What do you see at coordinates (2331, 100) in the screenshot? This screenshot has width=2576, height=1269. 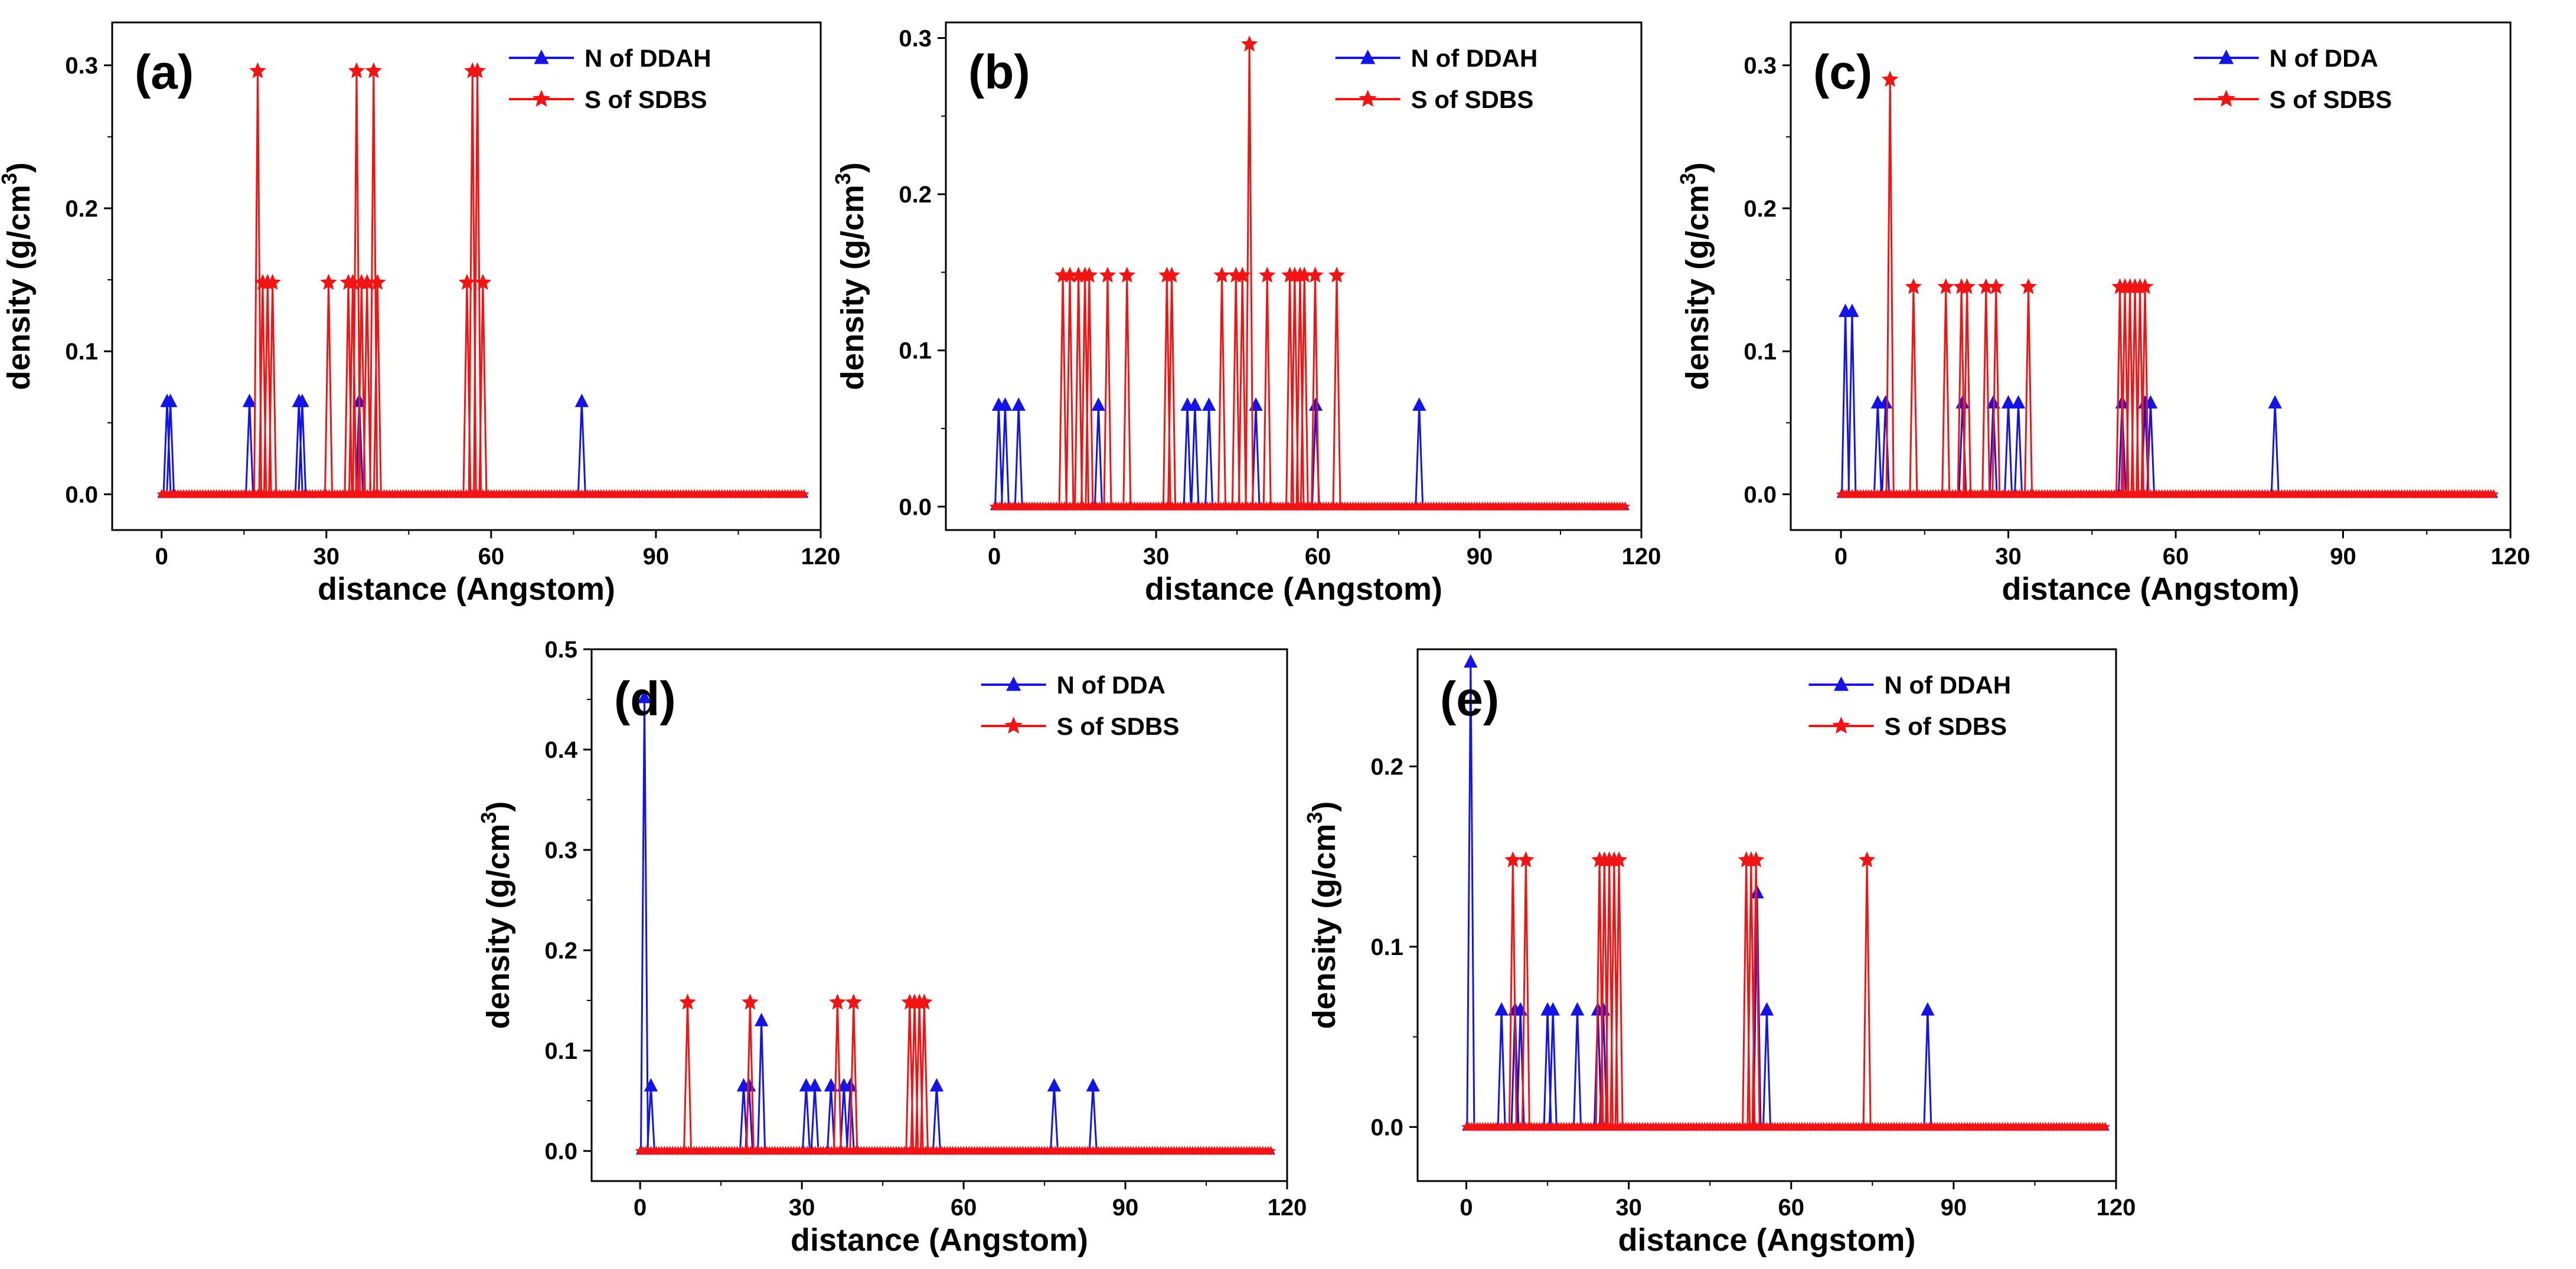 I see `legend-label: S of SDBS` at bounding box center [2331, 100].